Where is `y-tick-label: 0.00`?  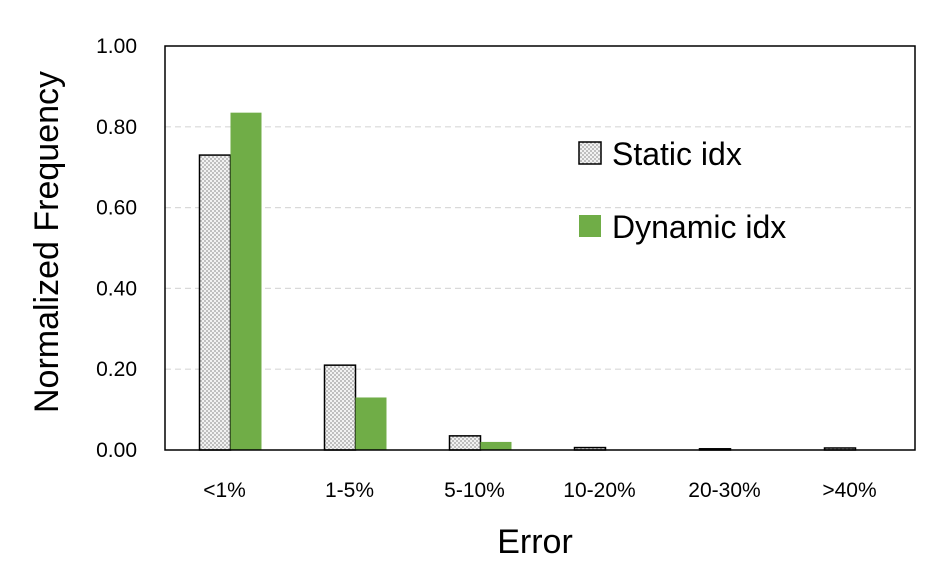
y-tick-label: 0.00 is located at coordinates (116, 450).